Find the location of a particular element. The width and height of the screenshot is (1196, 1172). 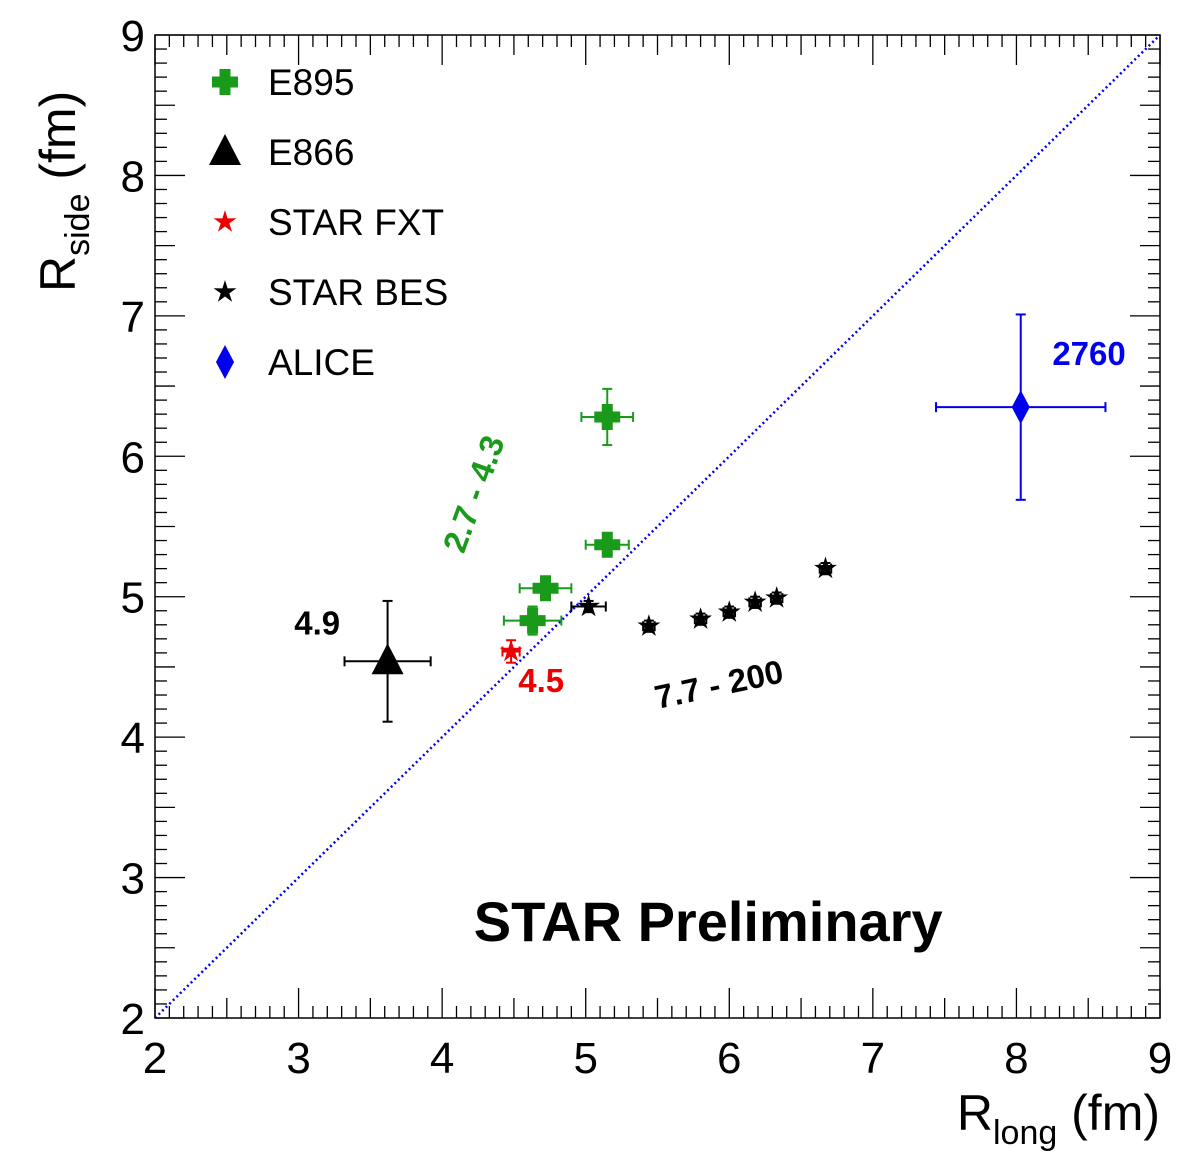

x-tick-label: 9 is located at coordinates (1160, 1058).